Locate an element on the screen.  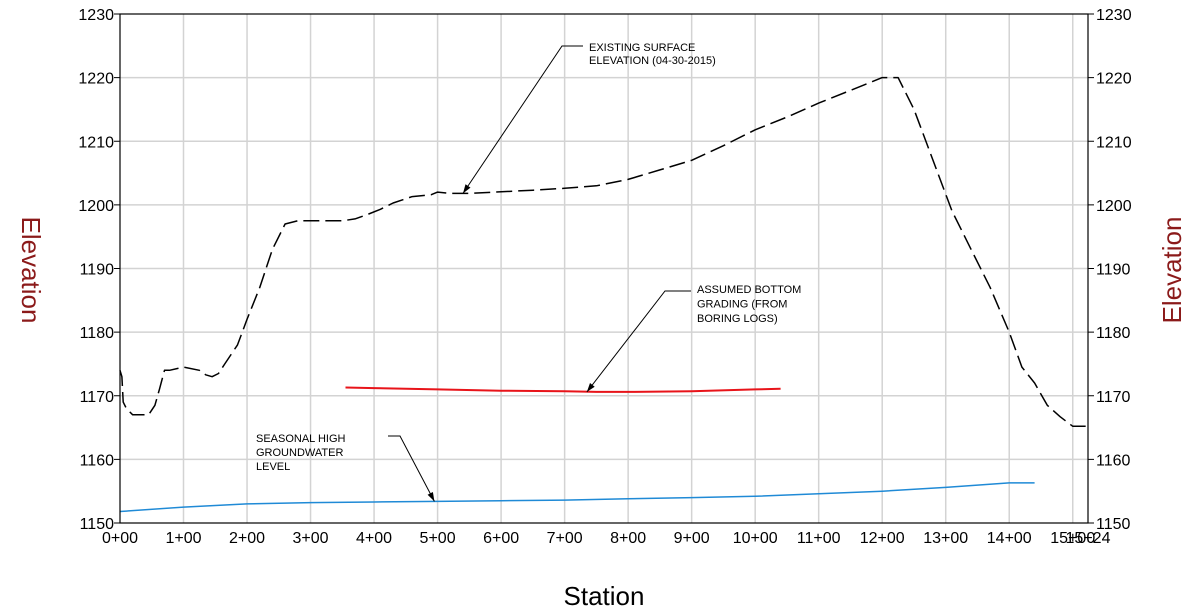
y-tick-label-right: 1220 is located at coordinates (1114, 79).